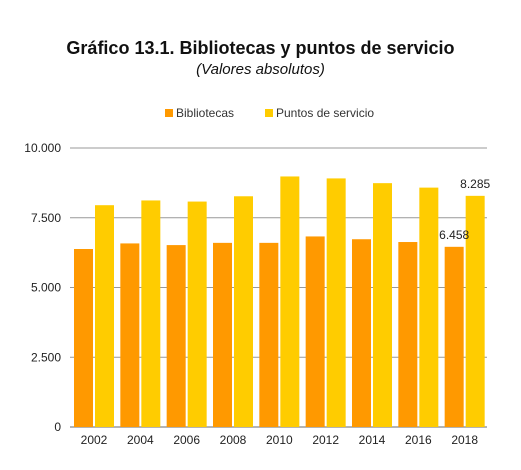 The width and height of the screenshot is (521, 470). I want to click on y-tick-label: 5.000, so click(46, 288).